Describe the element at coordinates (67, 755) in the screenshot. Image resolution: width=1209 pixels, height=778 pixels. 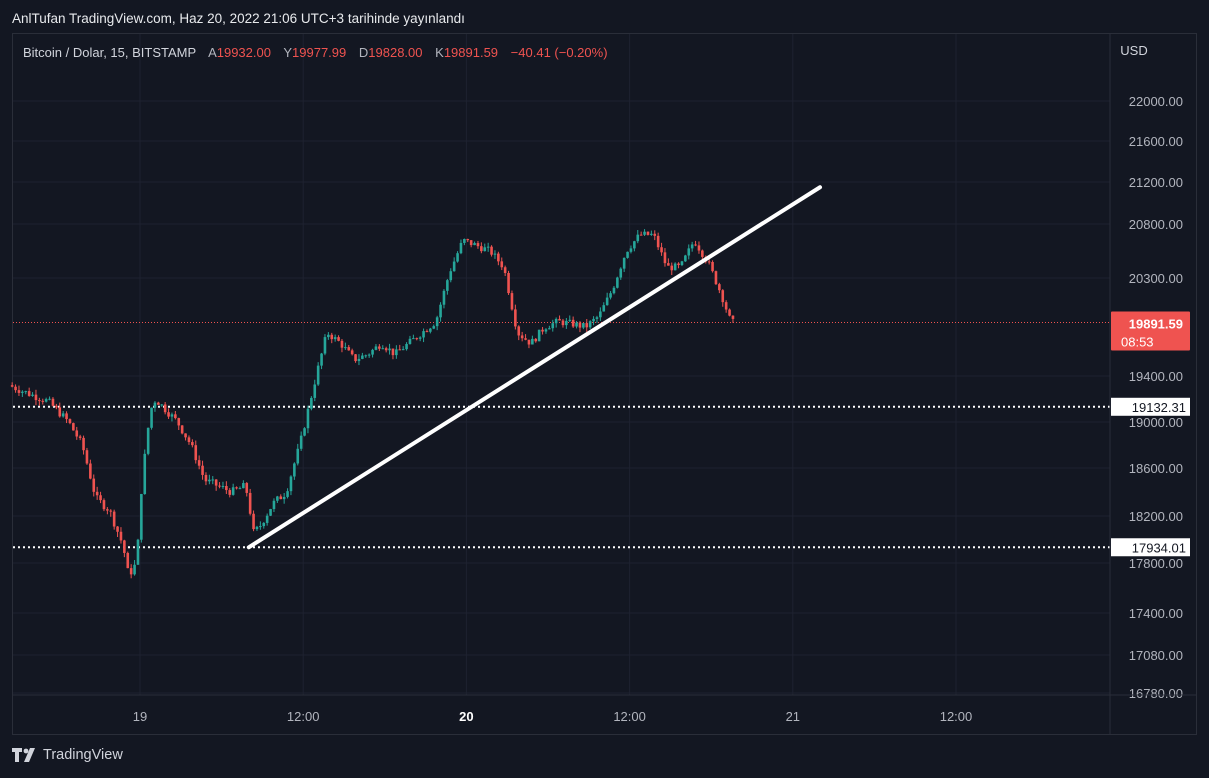
I see `brand-footer: TradingView` at that location.